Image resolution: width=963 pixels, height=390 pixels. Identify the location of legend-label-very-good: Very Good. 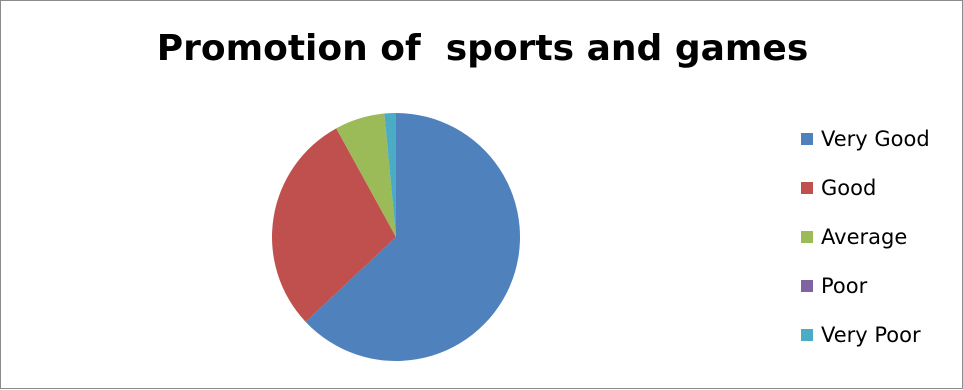
(875, 139).